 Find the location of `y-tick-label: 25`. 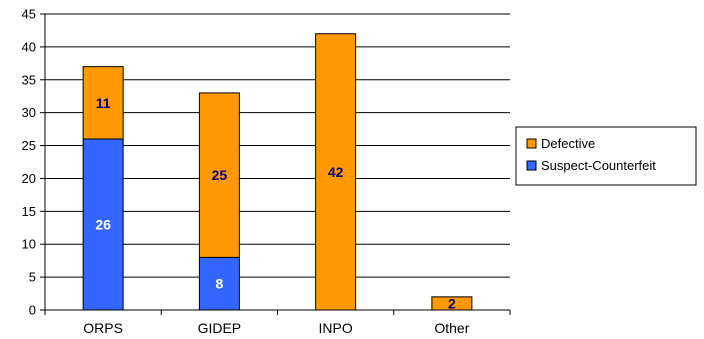

y-tick-label: 25 is located at coordinates (29, 145).